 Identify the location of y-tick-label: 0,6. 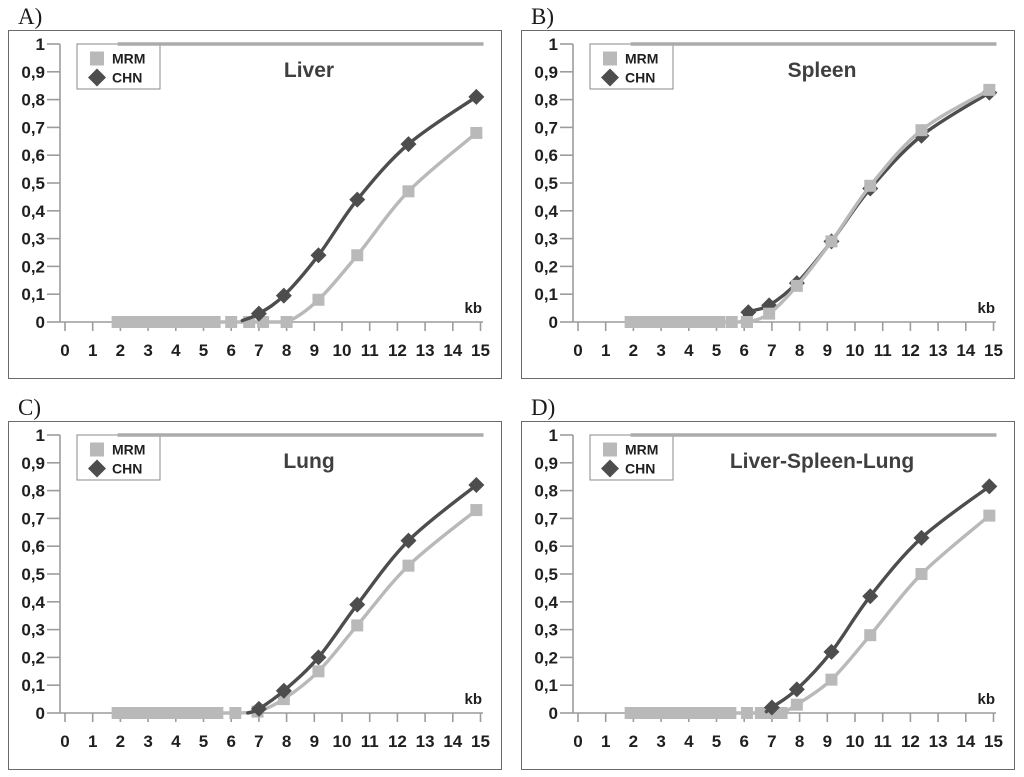
(546, 546).